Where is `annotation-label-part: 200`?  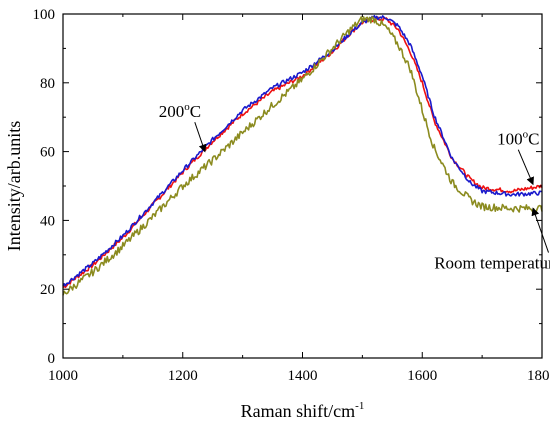
annotation-label-part: 200 is located at coordinates (172, 111).